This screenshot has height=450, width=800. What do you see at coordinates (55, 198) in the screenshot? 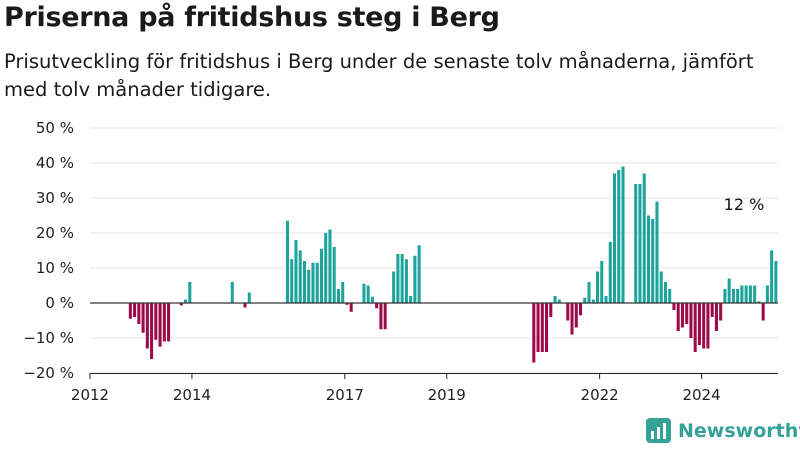
I see `y-tick-label: 30 %` at bounding box center [55, 198].